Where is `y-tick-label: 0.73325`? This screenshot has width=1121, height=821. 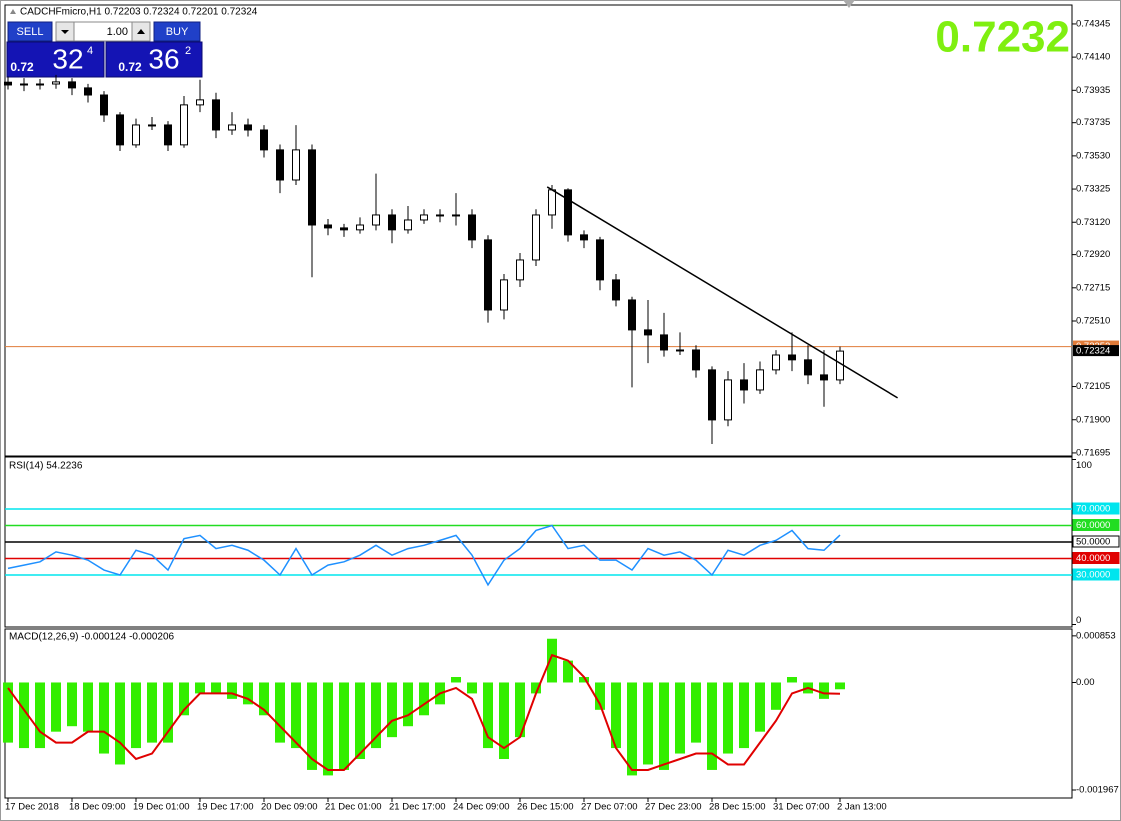 y-tick-label: 0.73325 is located at coordinates (1093, 189).